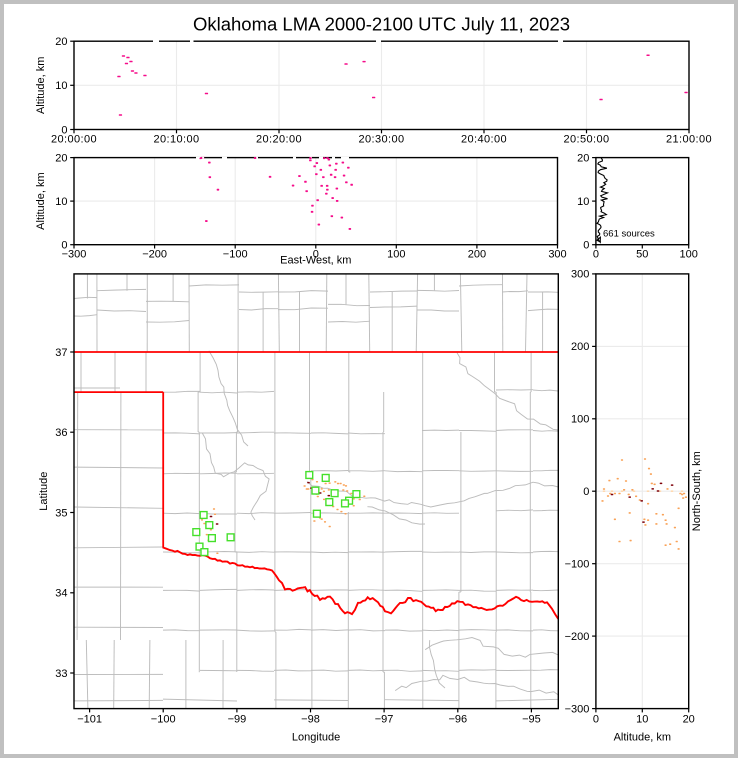 This screenshot has height=758, width=738. I want to click on svg-text: 37, so click(61, 353).